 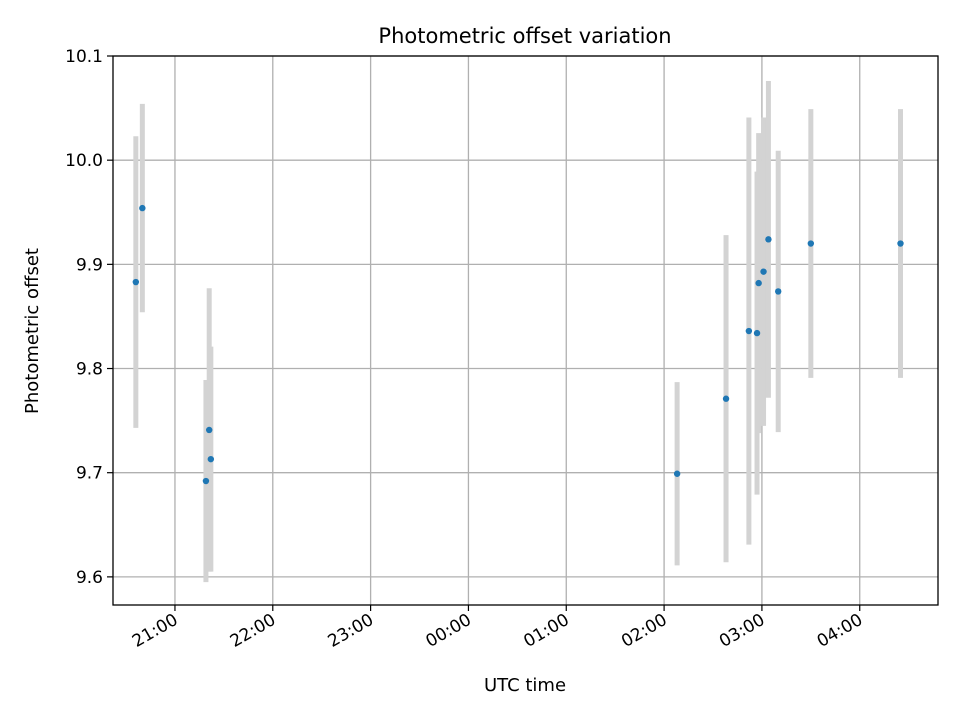 I want to click on y-tick-label: 9.9, so click(x=89, y=265).